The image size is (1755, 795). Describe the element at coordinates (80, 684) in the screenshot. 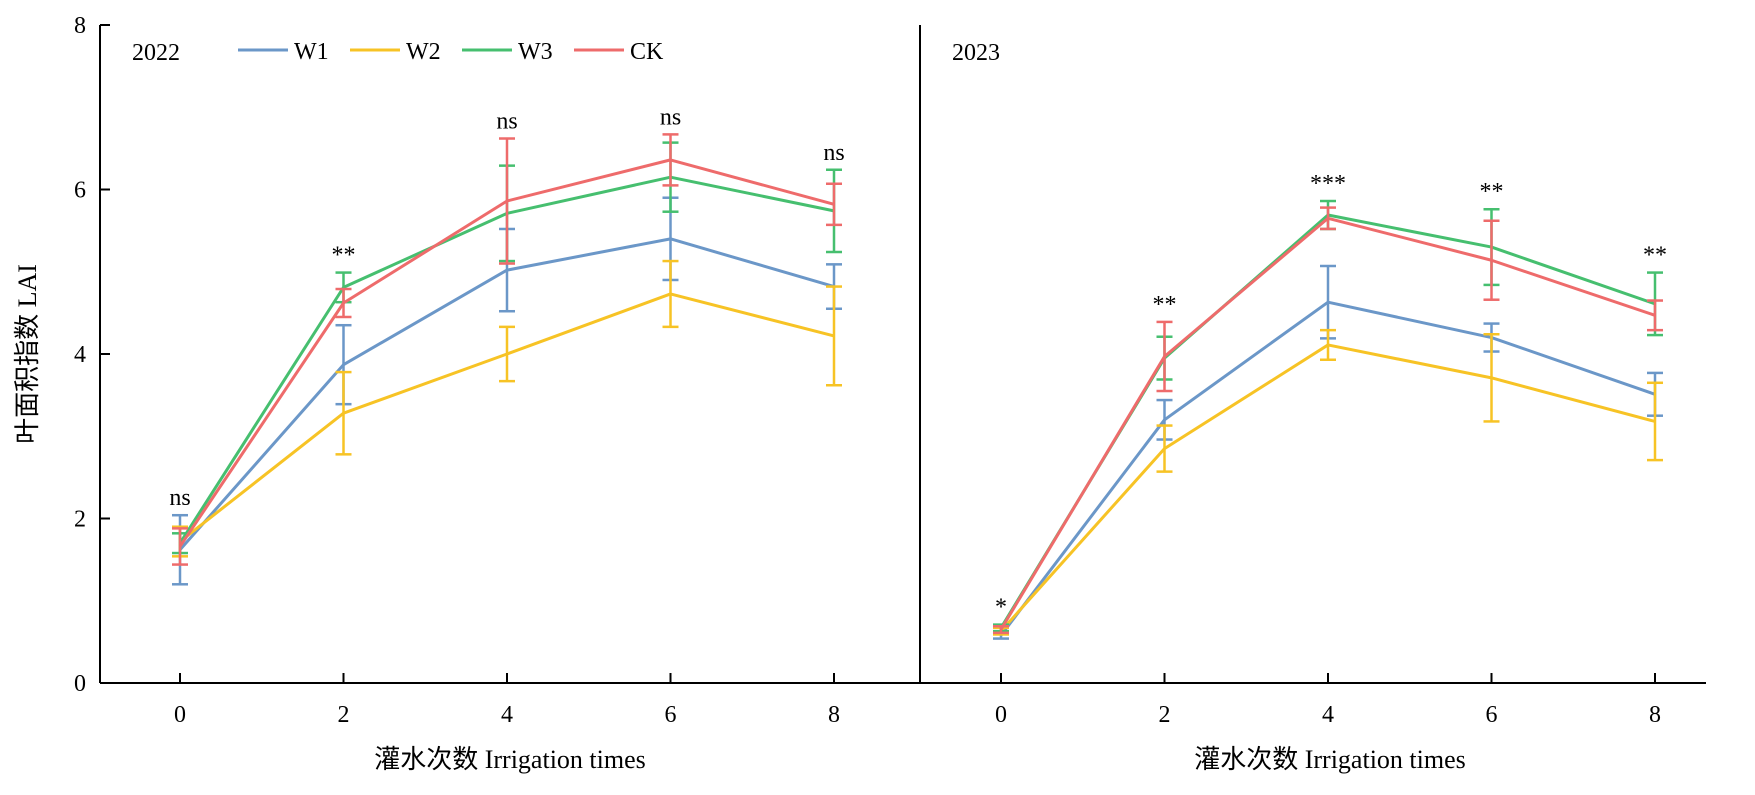

I see `y-tick-label: 0` at that location.